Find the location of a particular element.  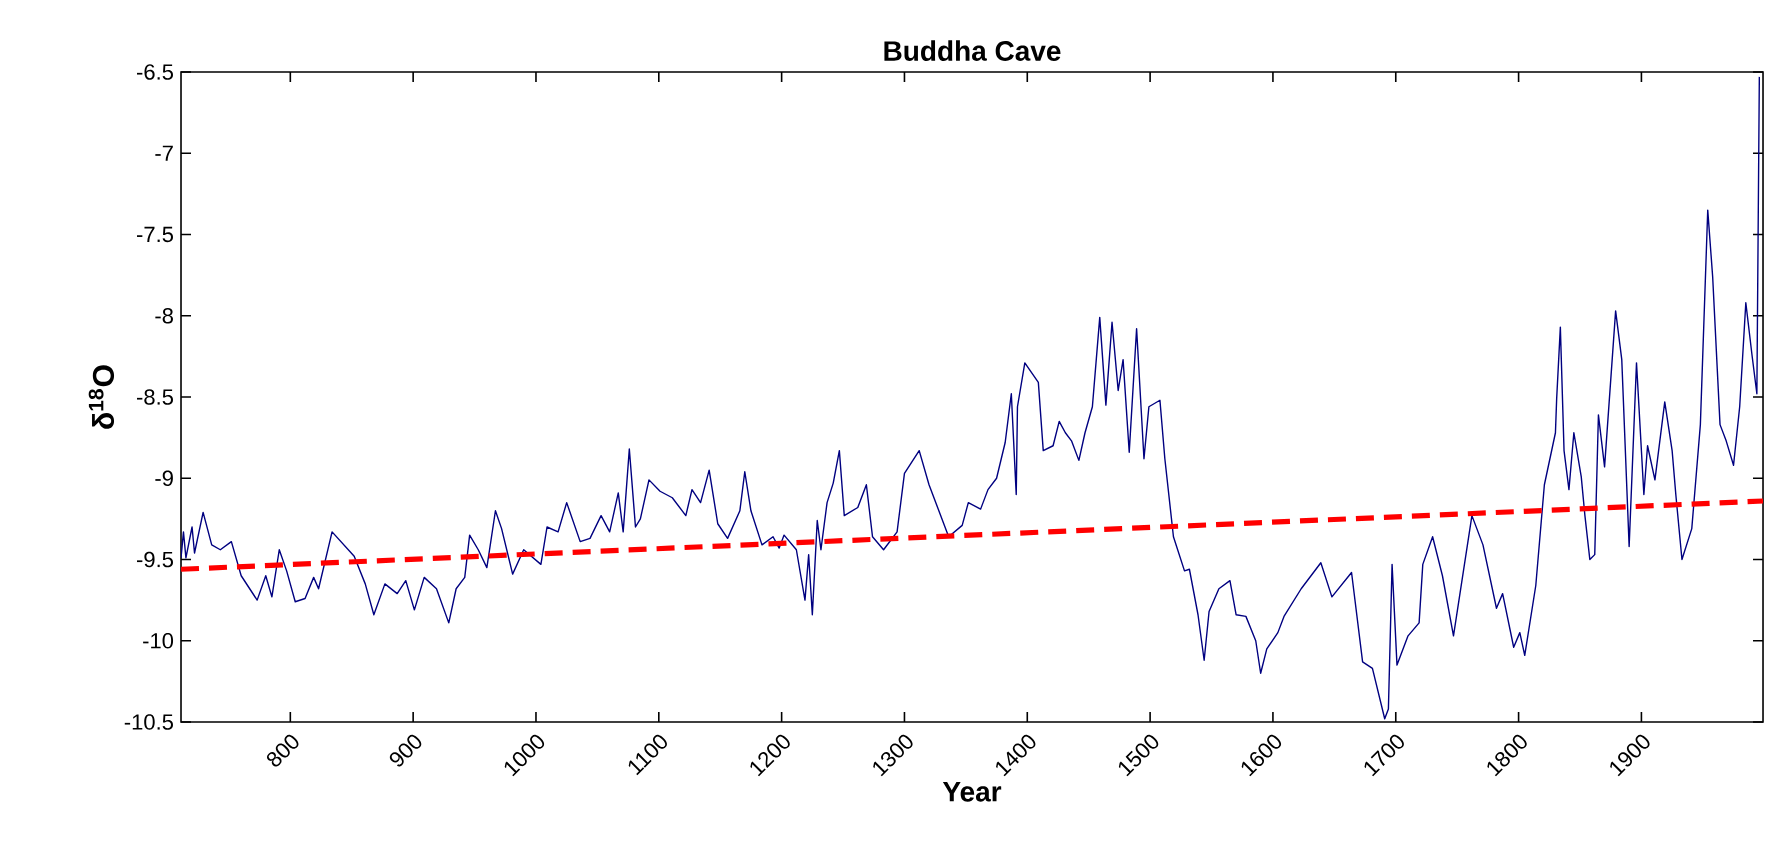

y-tick-label: -6.5 is located at coordinates (155, 72).